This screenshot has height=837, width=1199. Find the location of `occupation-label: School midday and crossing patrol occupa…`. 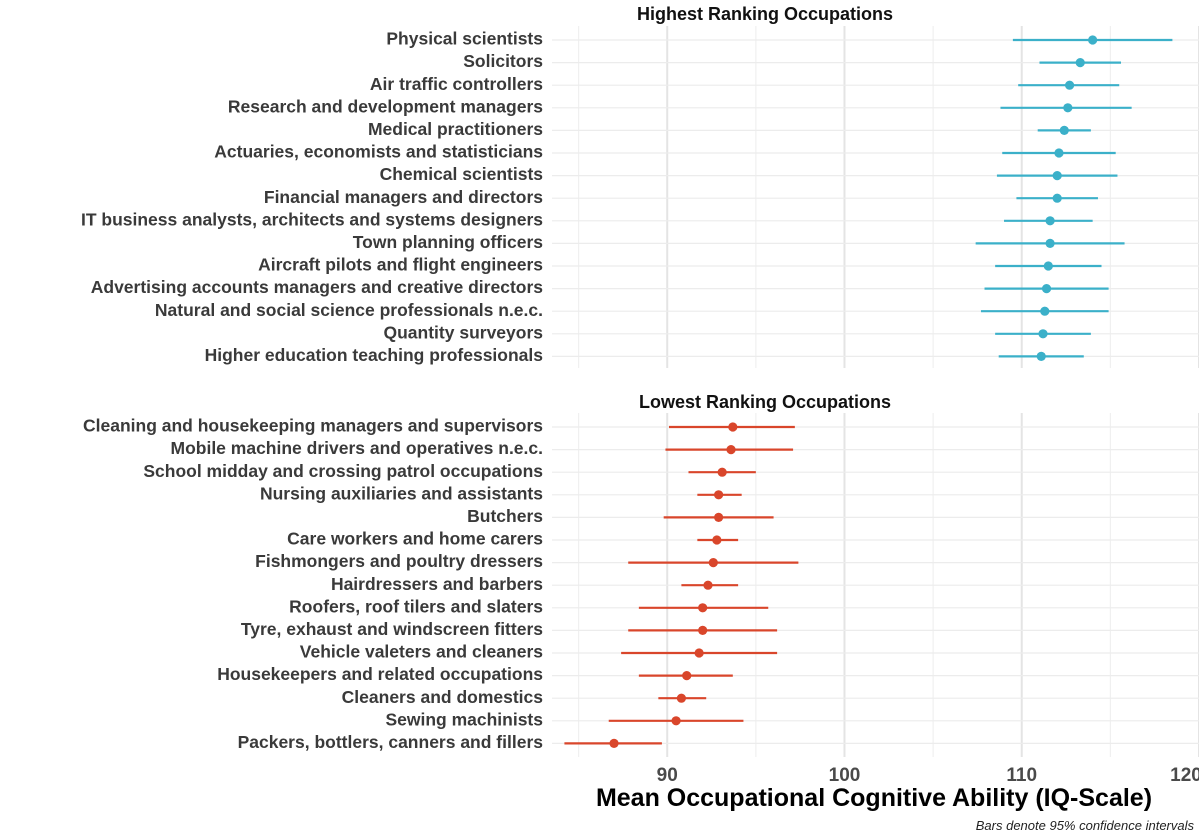

occupation-label: School midday and crossing patrol occupa… is located at coordinates (343, 471).